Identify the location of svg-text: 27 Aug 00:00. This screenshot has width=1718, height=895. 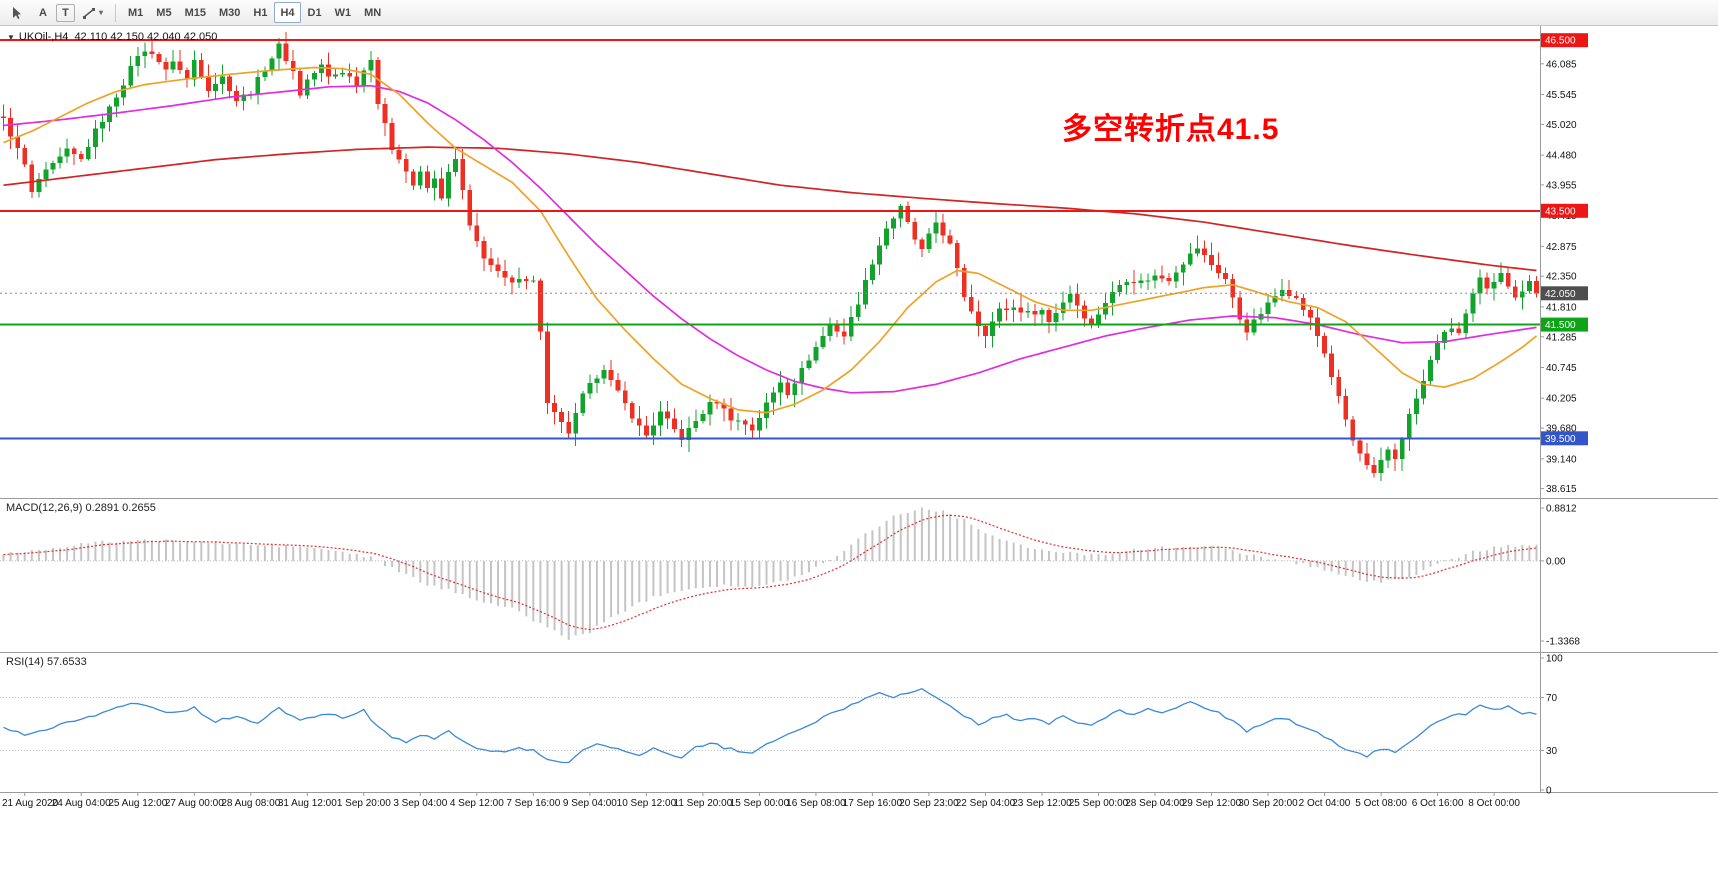
(194, 803).